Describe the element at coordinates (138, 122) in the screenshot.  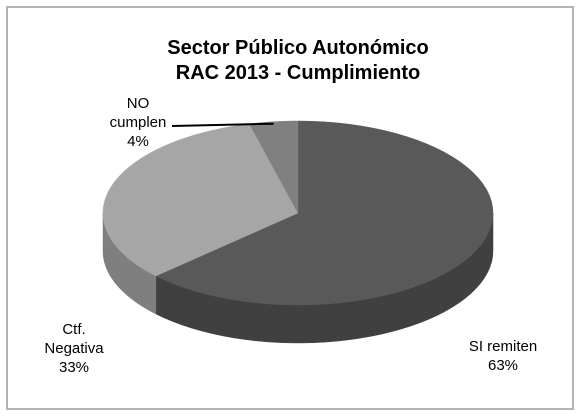
I see `slice-label-no-cumplen-line-2: cumplen` at that location.